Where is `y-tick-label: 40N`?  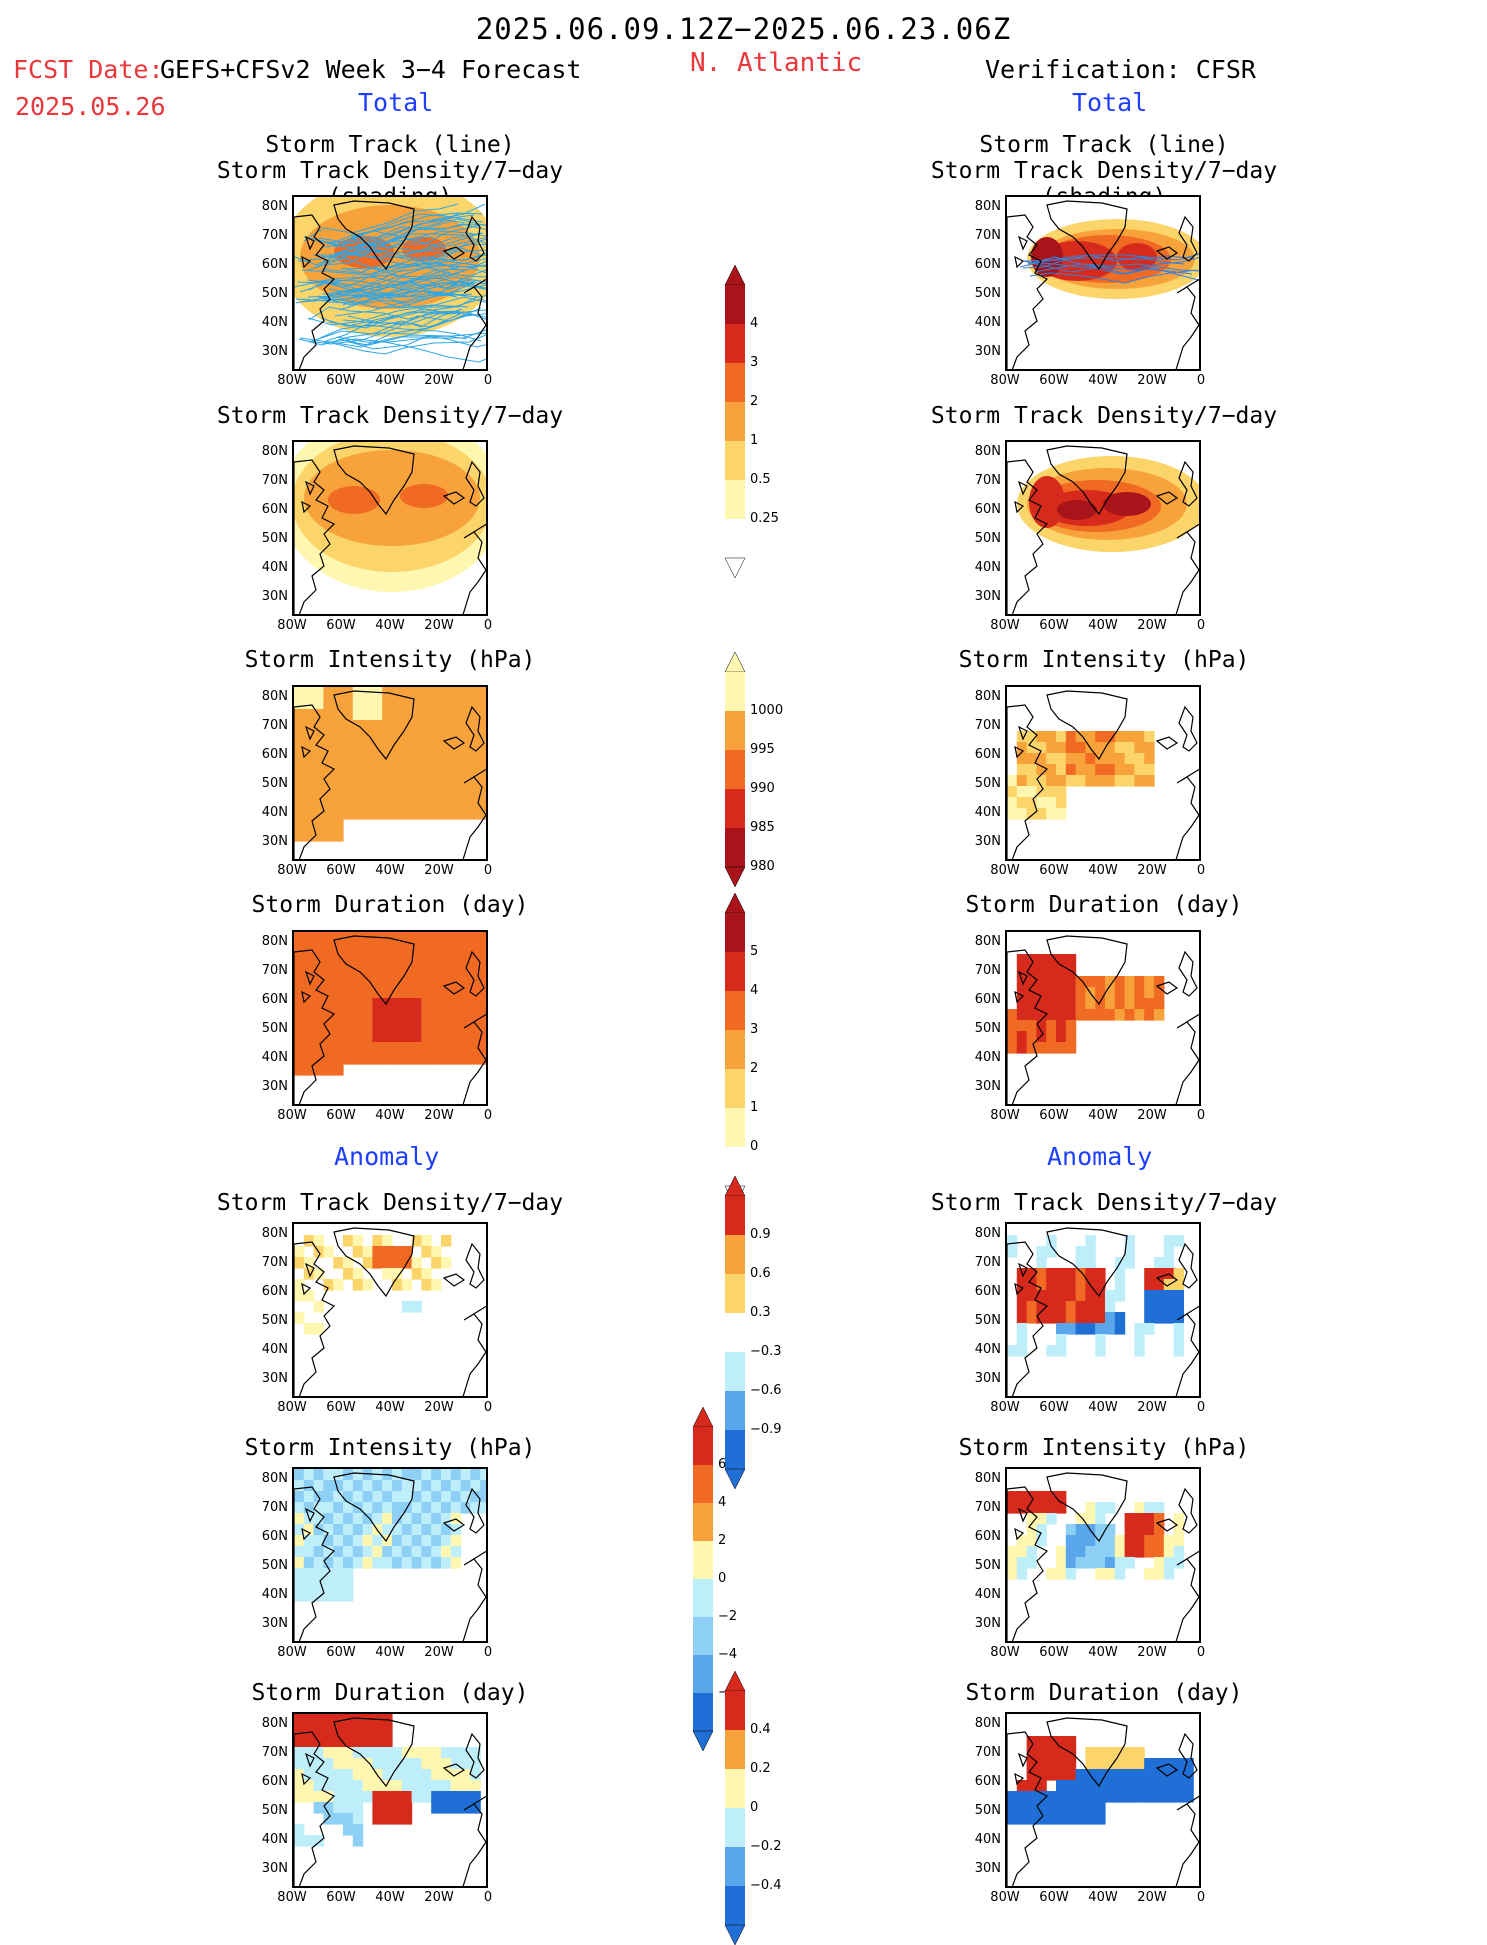 y-tick-label: 40N is located at coordinates (274, 567).